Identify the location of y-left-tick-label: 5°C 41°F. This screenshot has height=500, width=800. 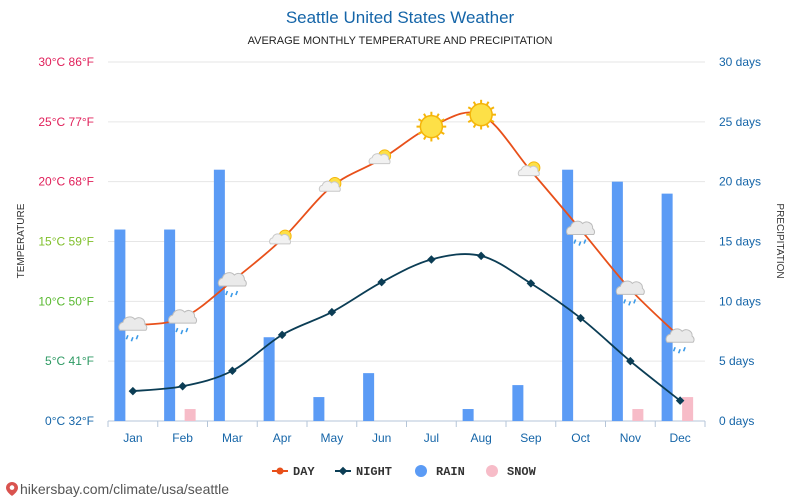
(69, 361).